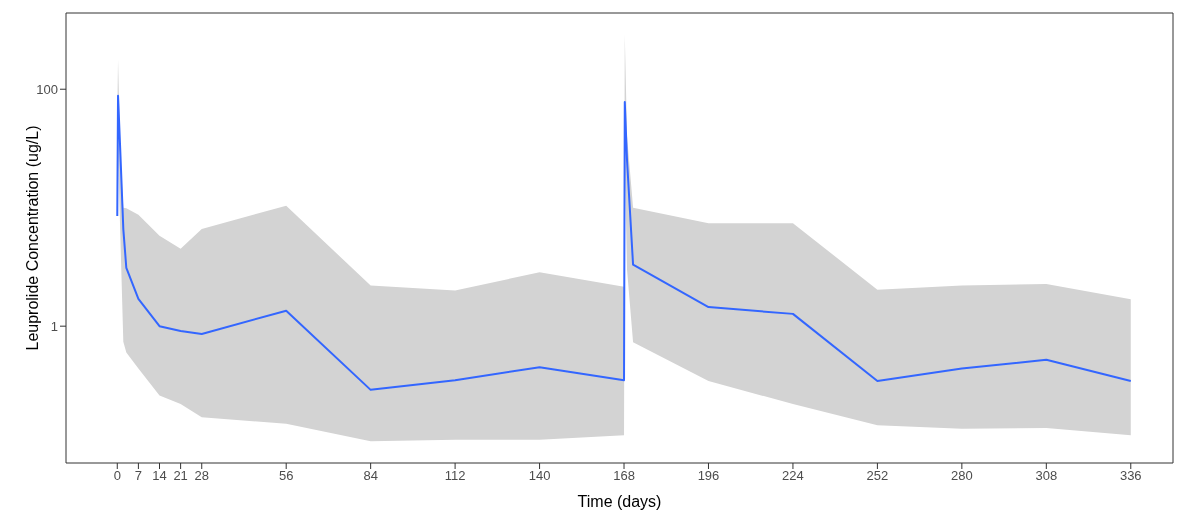  Describe the element at coordinates (32, 238) in the screenshot. I see `y-axis-title: Leuprolide Concentration (ug/L)` at that location.